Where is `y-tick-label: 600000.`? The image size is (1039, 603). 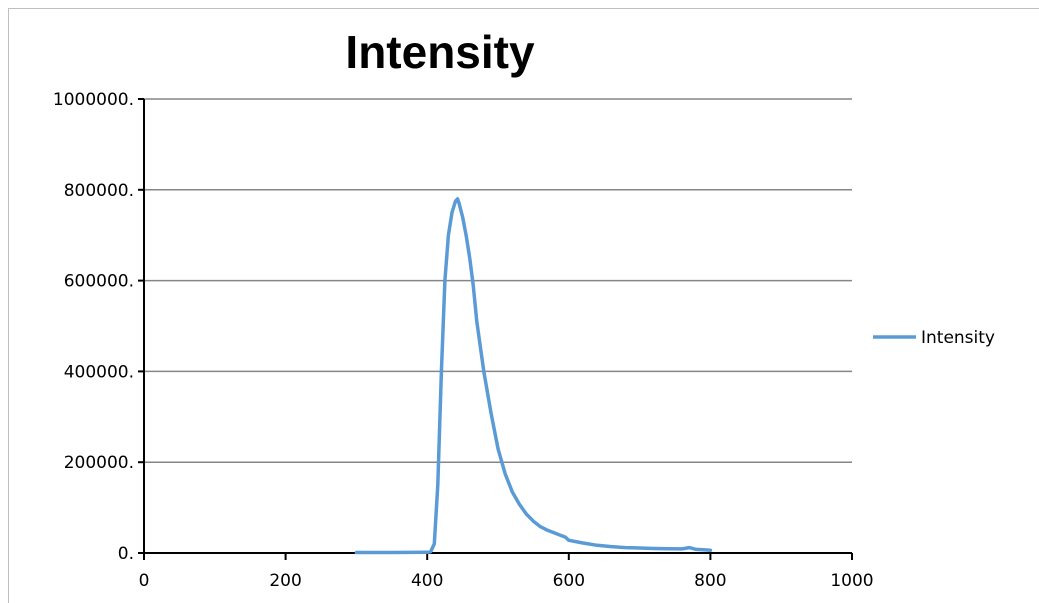
y-tick-label: 600000. is located at coordinates (99, 282).